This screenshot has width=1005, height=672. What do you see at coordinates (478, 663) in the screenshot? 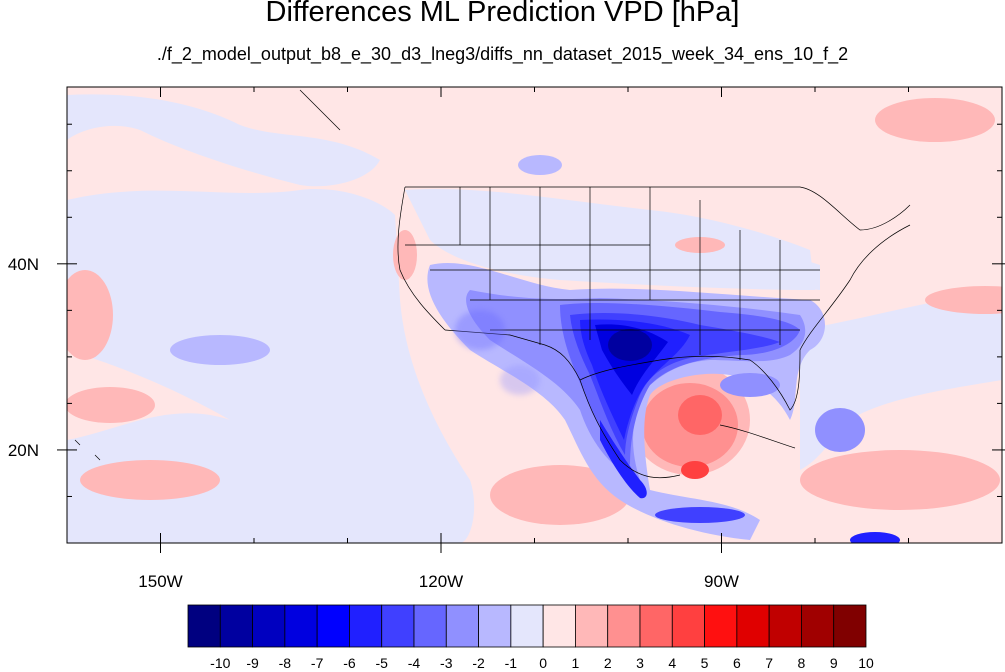
I see `colorbar-label: -2` at bounding box center [478, 663].